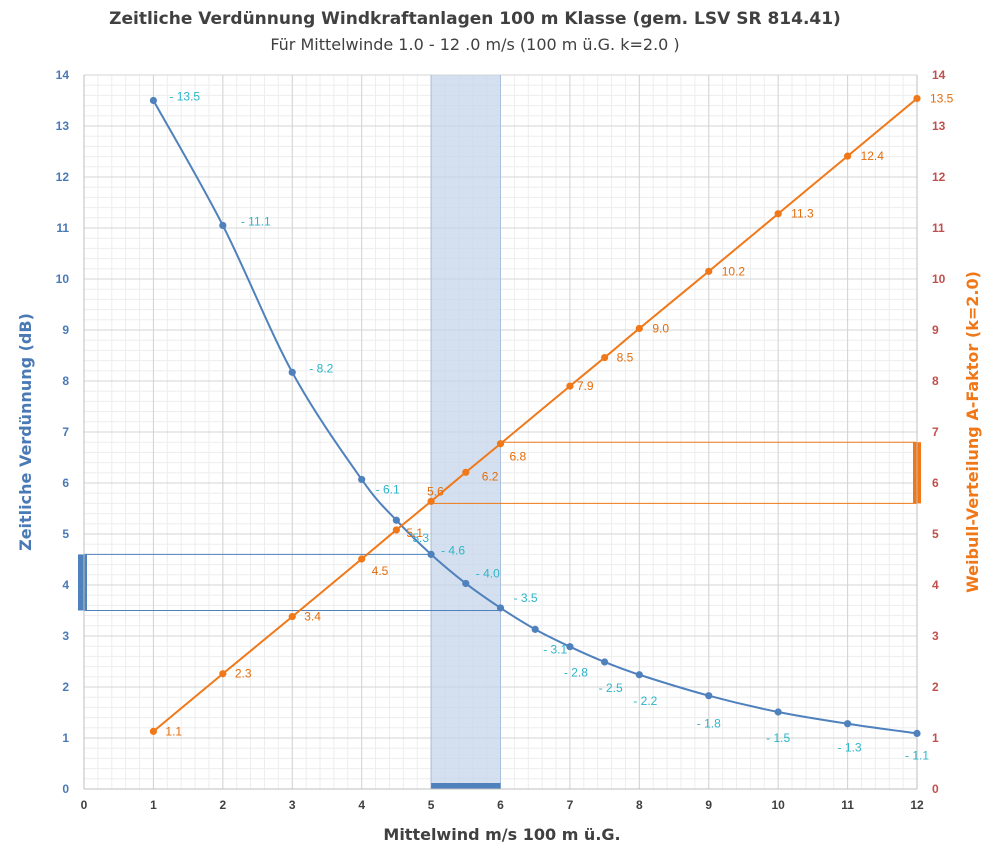 Image resolution: width=995 pixels, height=858 pixels. I want to click on verduennung-data-label: - 1.5, so click(778, 738).